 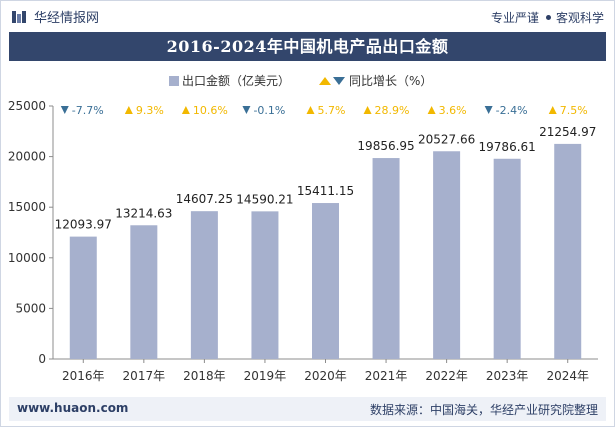 I want to click on y-tick-label: 10000, so click(x=27, y=258).